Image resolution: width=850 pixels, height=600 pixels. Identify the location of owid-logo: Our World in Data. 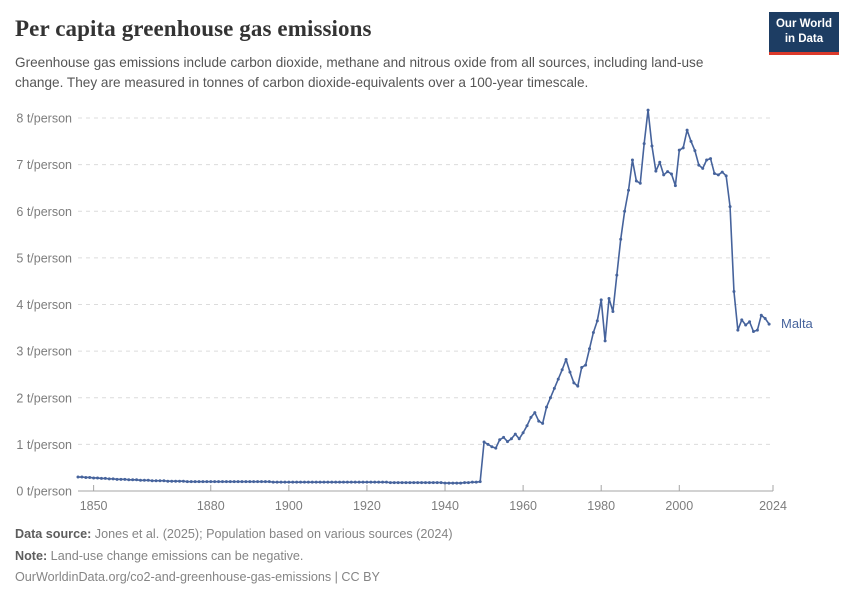
(803, 33).